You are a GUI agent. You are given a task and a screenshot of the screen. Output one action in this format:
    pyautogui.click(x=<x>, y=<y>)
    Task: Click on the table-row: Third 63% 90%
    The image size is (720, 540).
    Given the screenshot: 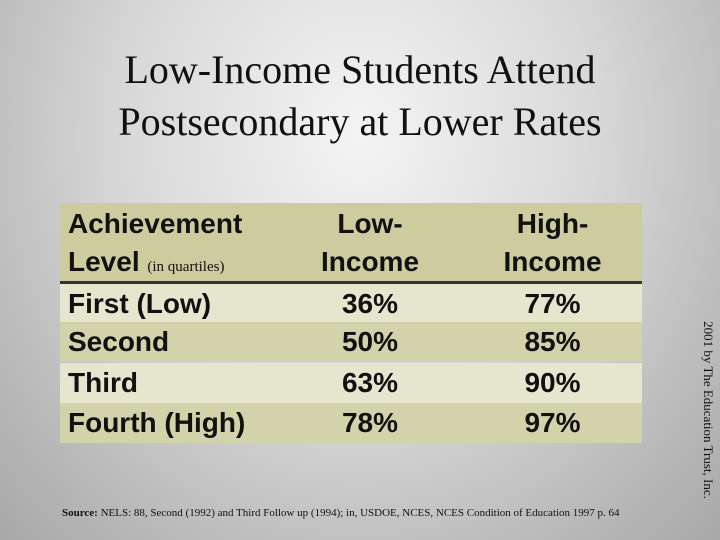 What is the action you would take?
    pyautogui.click(x=351, y=383)
    